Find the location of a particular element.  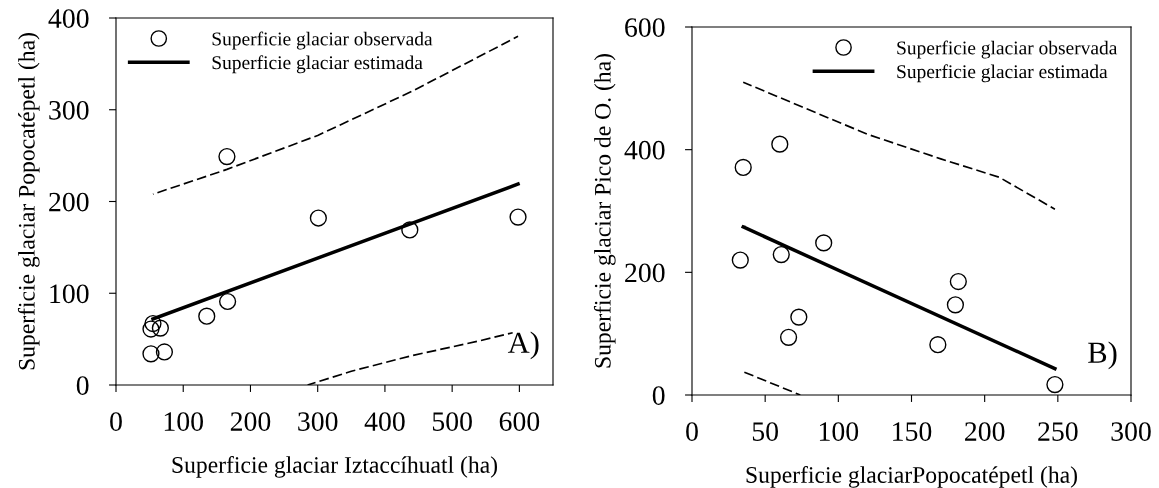

annotation: B) is located at coordinates (1102, 355).